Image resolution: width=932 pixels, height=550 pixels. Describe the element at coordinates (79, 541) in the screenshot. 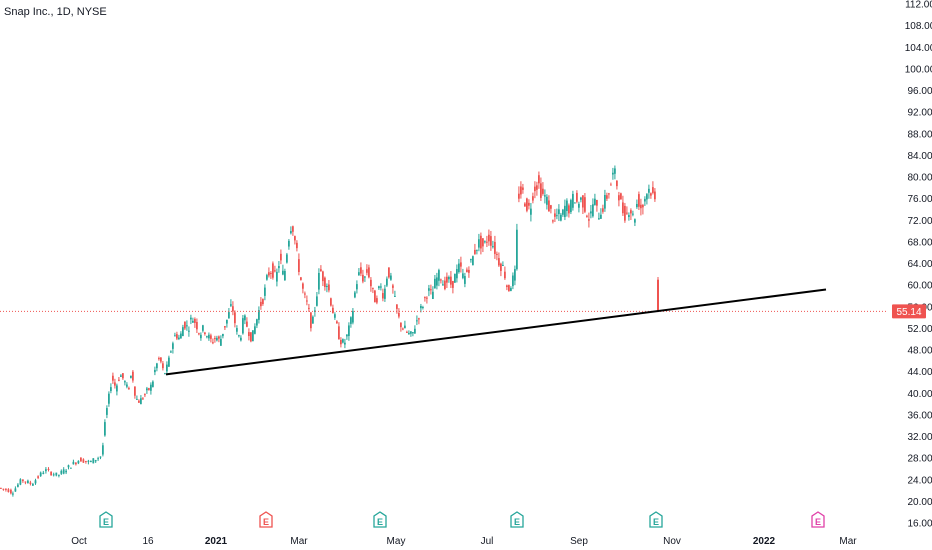

I see `x-tick-label: Oct` at that location.